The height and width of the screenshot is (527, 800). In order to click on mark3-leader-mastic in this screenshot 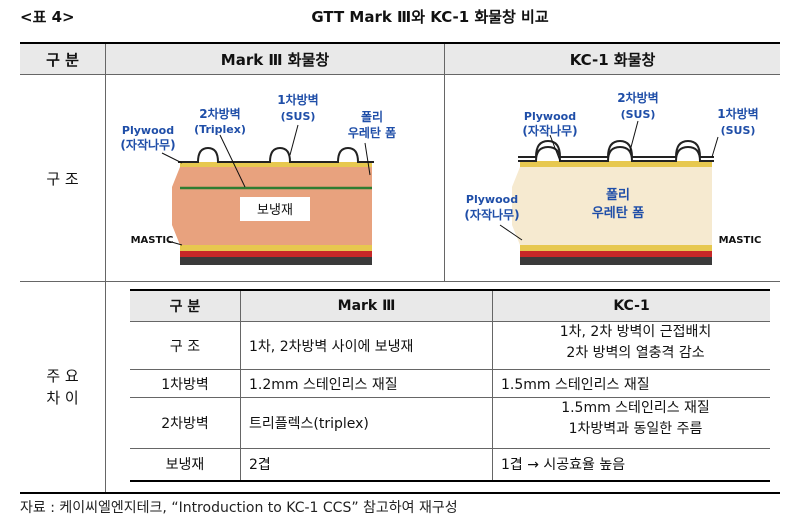, I will do `click(175, 243)`.